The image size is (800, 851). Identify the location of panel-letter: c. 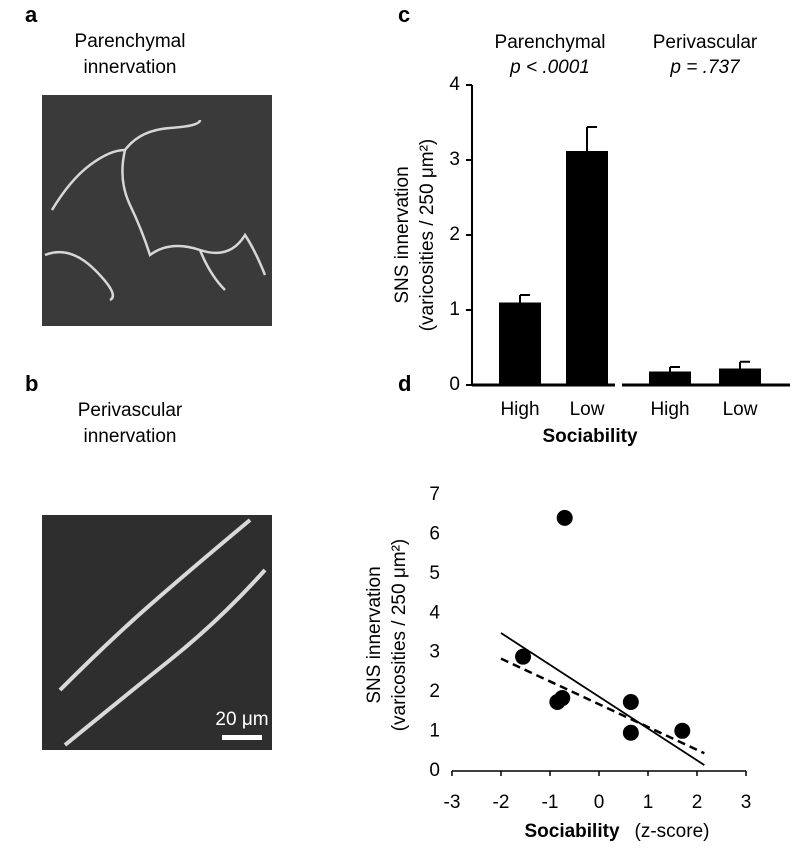
(404, 14).